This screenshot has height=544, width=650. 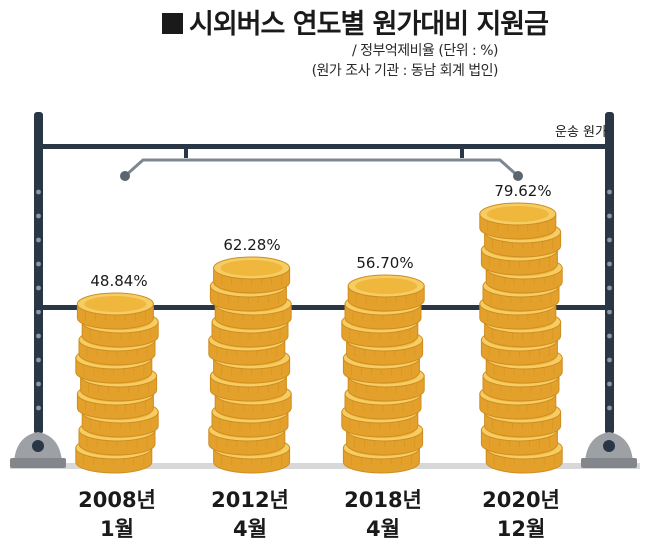 What do you see at coordinates (38, 446) in the screenshot?
I see `left-base-bolt` at bounding box center [38, 446].